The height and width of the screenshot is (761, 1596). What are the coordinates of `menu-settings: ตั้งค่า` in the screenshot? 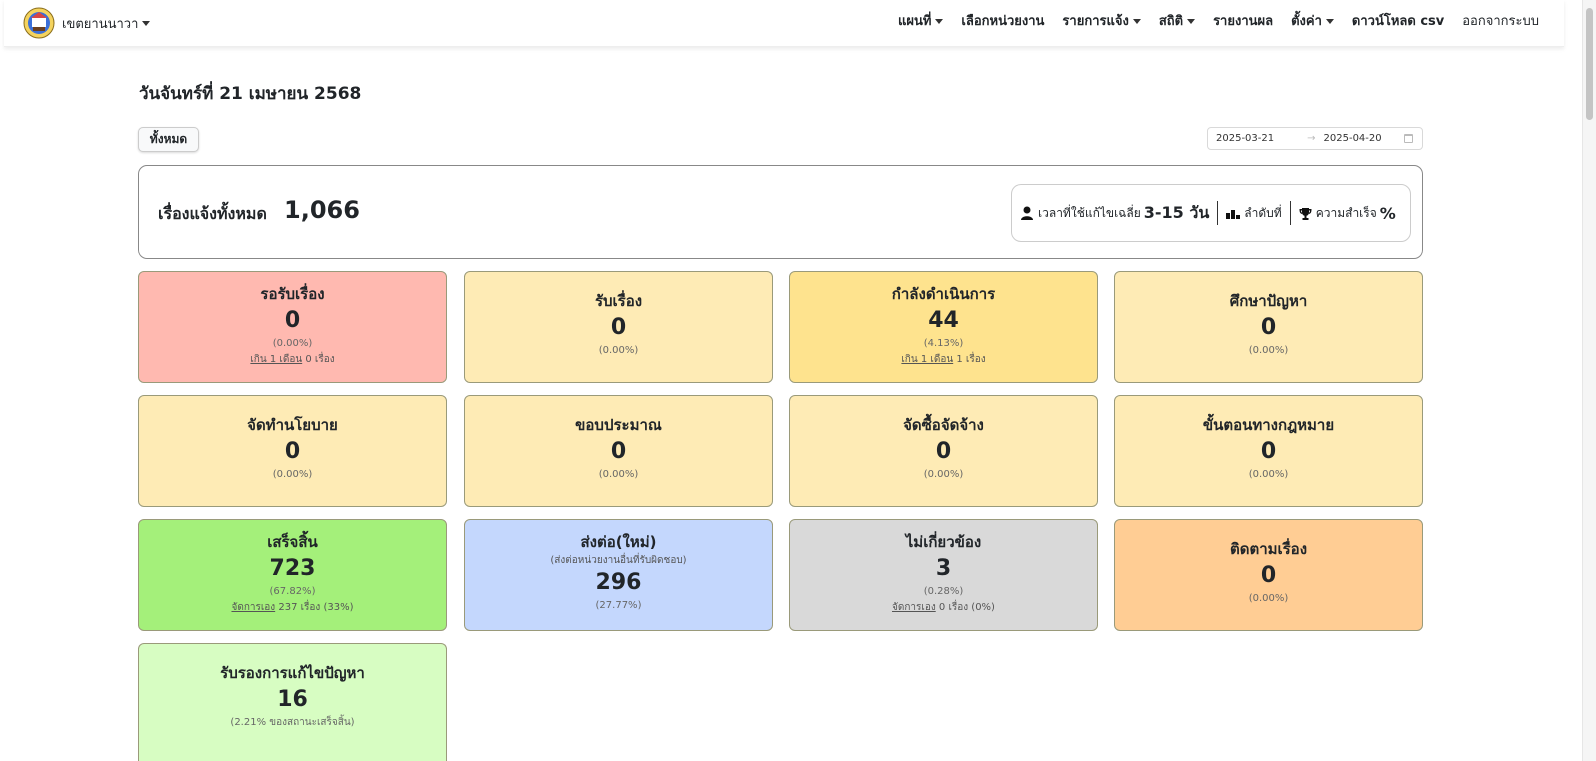 It's located at (1312, 20).